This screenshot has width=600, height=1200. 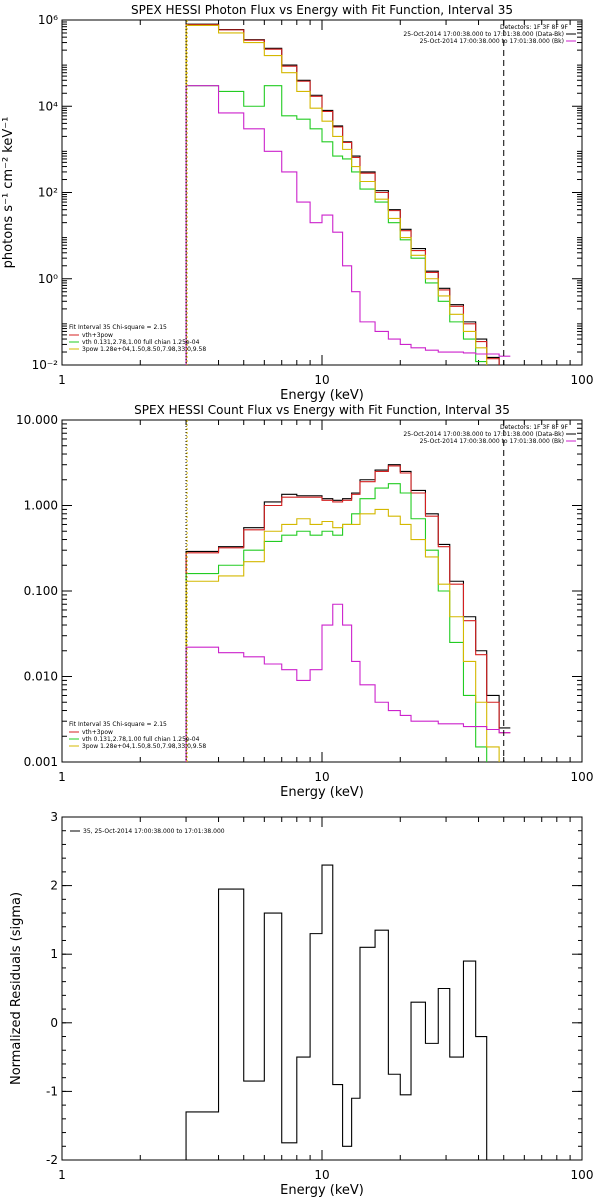 What do you see at coordinates (54, 1023) in the screenshot?
I see `y-tick-label: 0` at bounding box center [54, 1023].